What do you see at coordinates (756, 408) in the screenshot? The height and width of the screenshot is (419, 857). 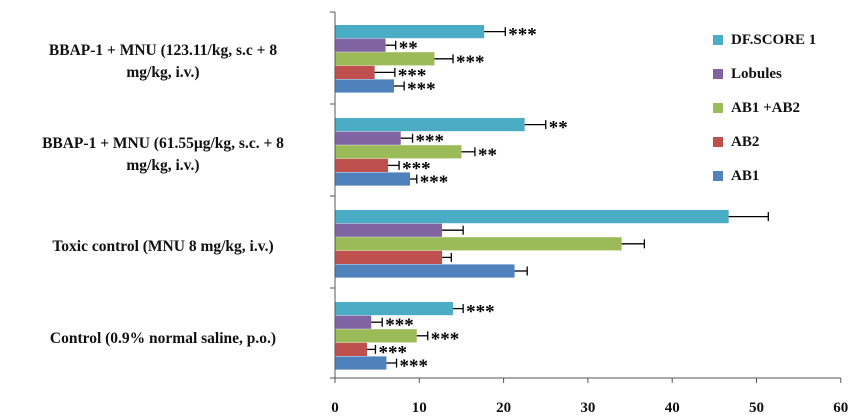 I see `x-tick-label: 50` at bounding box center [756, 408].